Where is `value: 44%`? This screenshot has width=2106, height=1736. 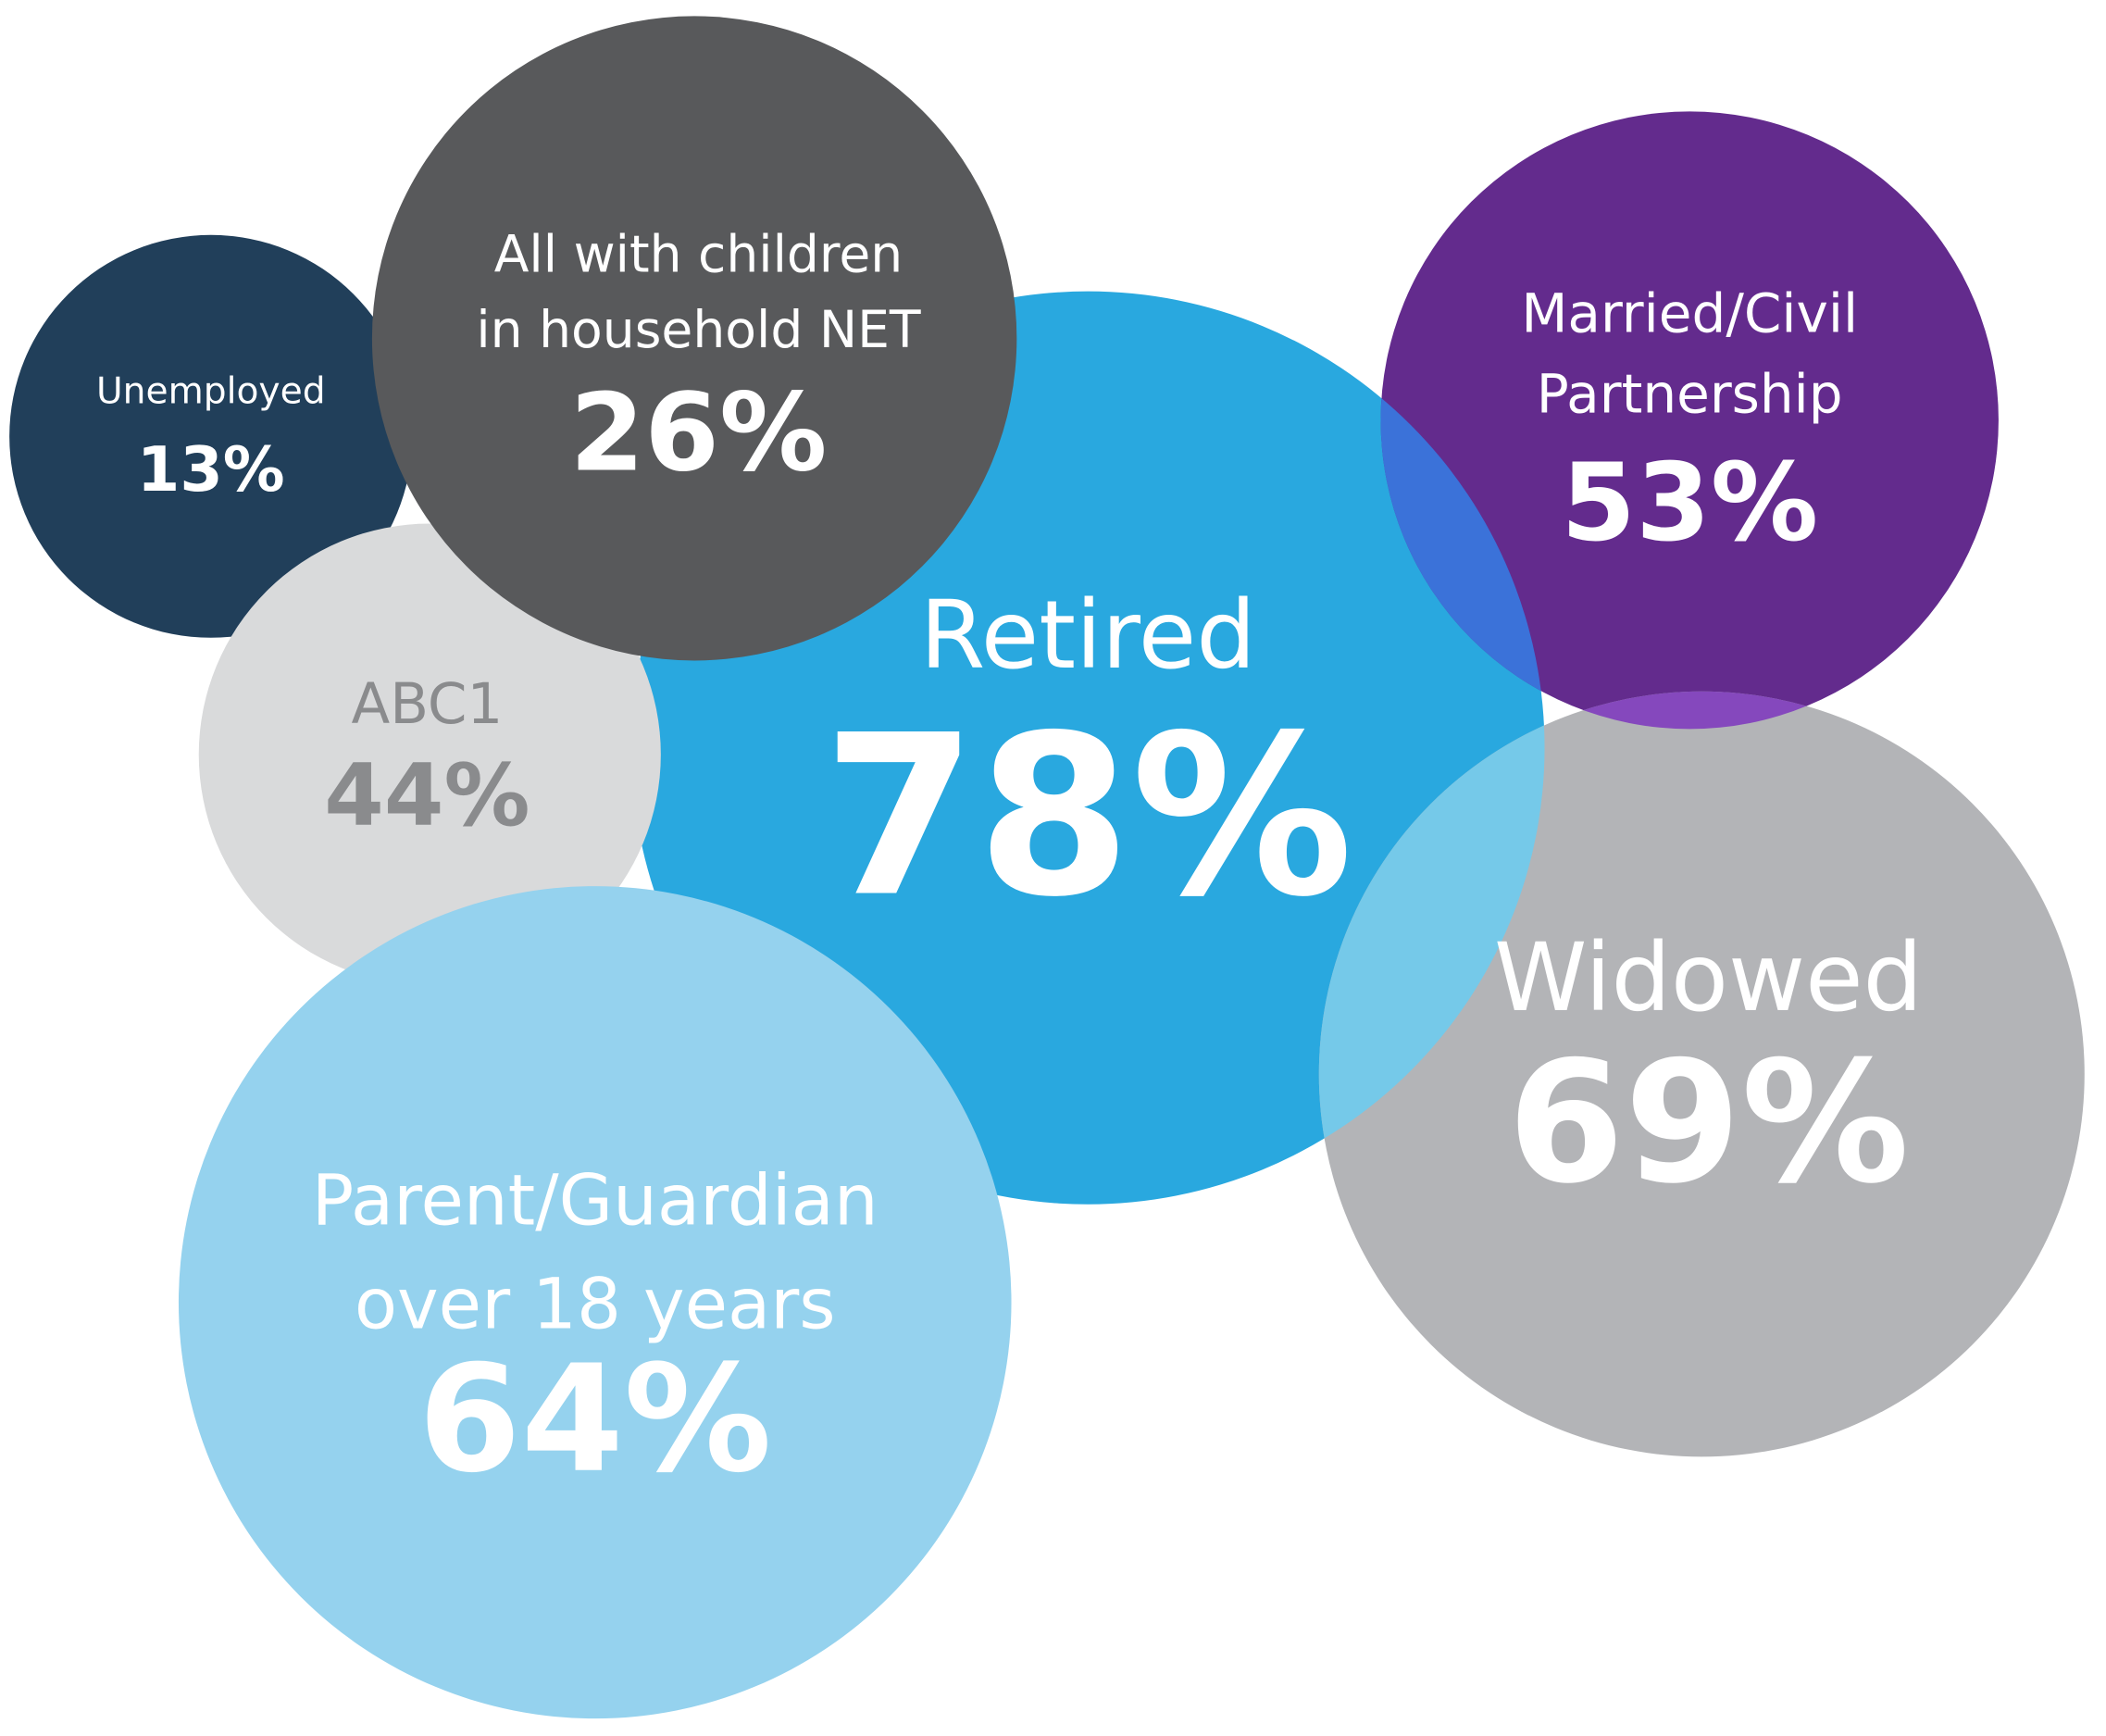
value: 44% is located at coordinates (427, 795).